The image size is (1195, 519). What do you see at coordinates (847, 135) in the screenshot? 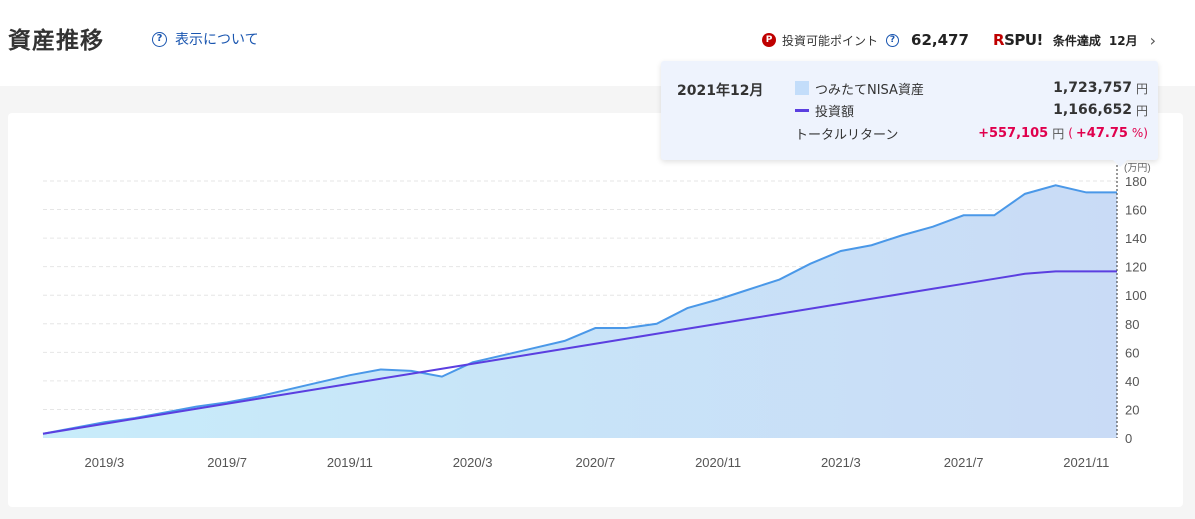
I see `tooltip-return-label: トータルリターン` at bounding box center [847, 135].